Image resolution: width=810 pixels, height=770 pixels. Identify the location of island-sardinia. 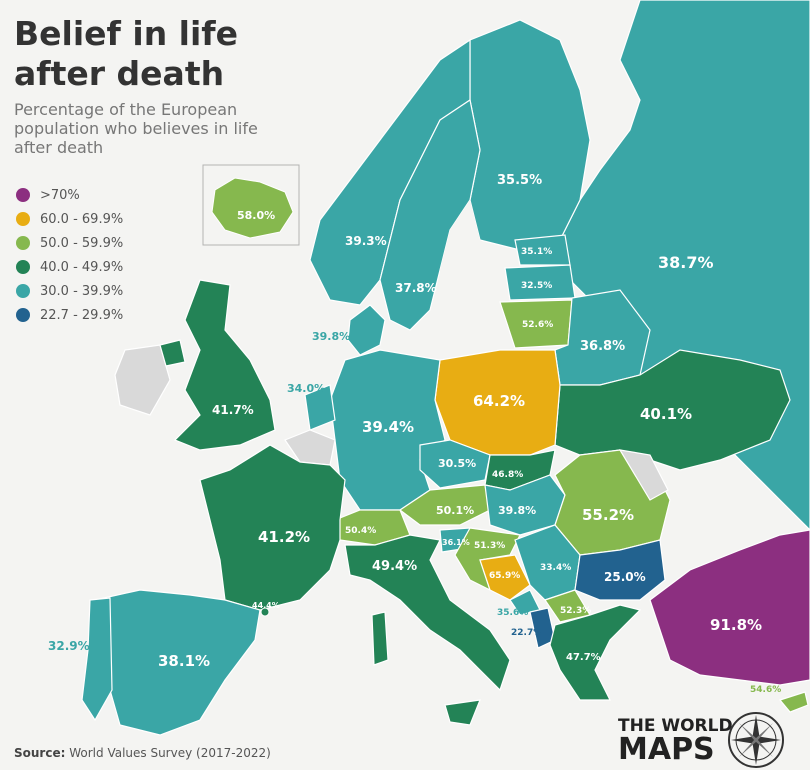
(380, 638).